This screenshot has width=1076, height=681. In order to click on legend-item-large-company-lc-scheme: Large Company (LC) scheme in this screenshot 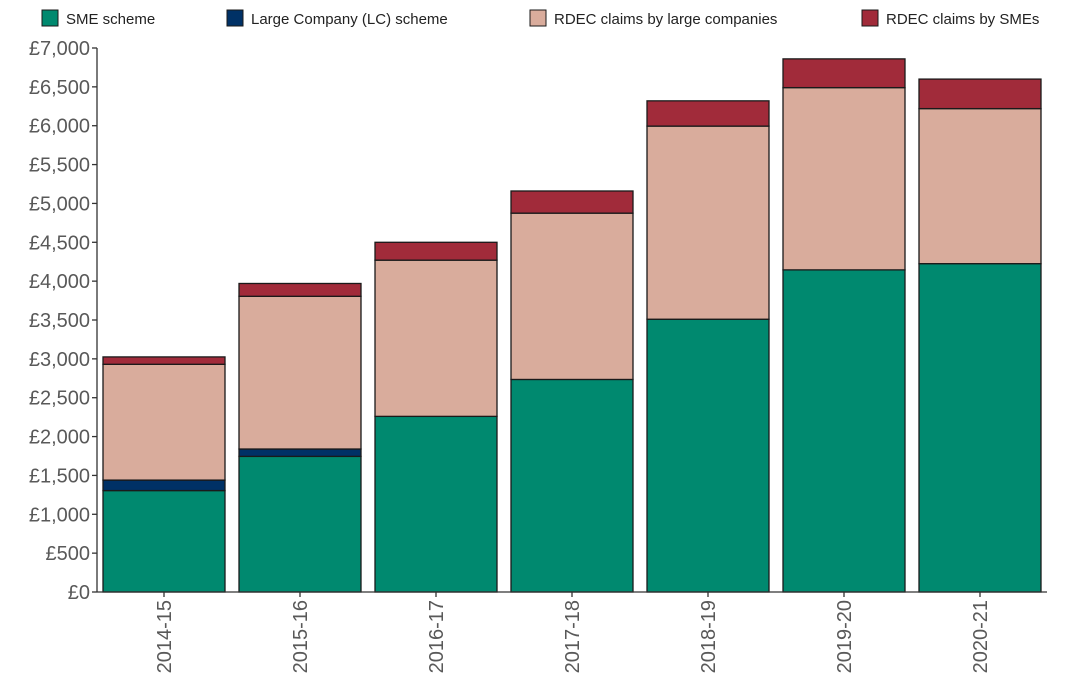, I will do `click(337, 18)`.